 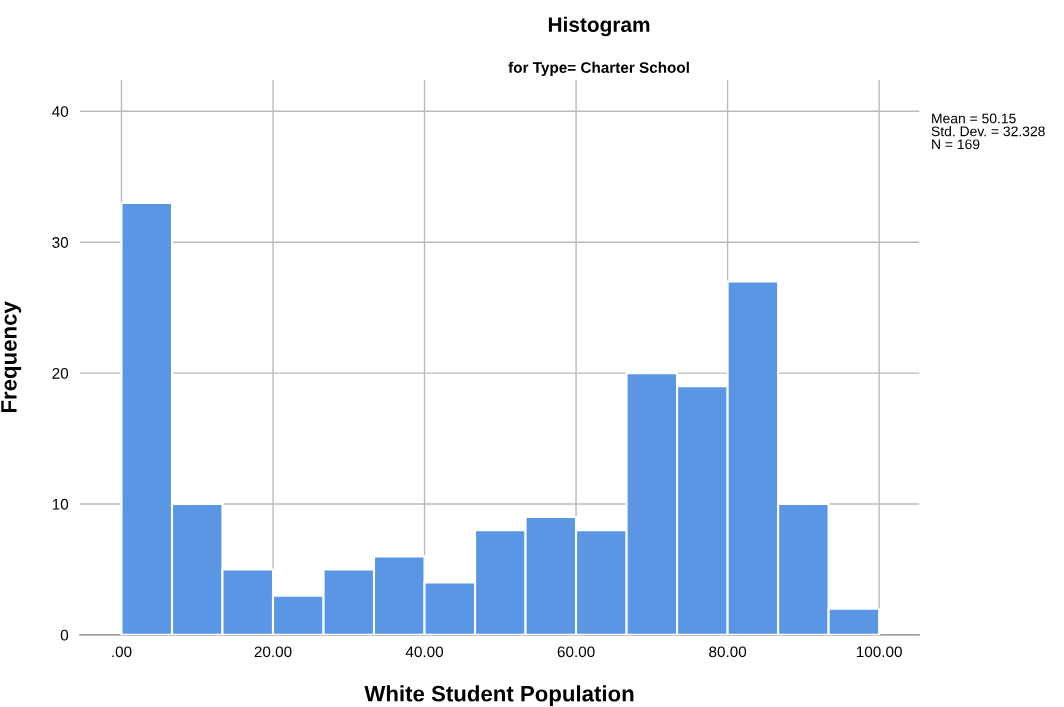 What do you see at coordinates (576, 652) in the screenshot?
I see `x-tick-label: 60.00` at bounding box center [576, 652].